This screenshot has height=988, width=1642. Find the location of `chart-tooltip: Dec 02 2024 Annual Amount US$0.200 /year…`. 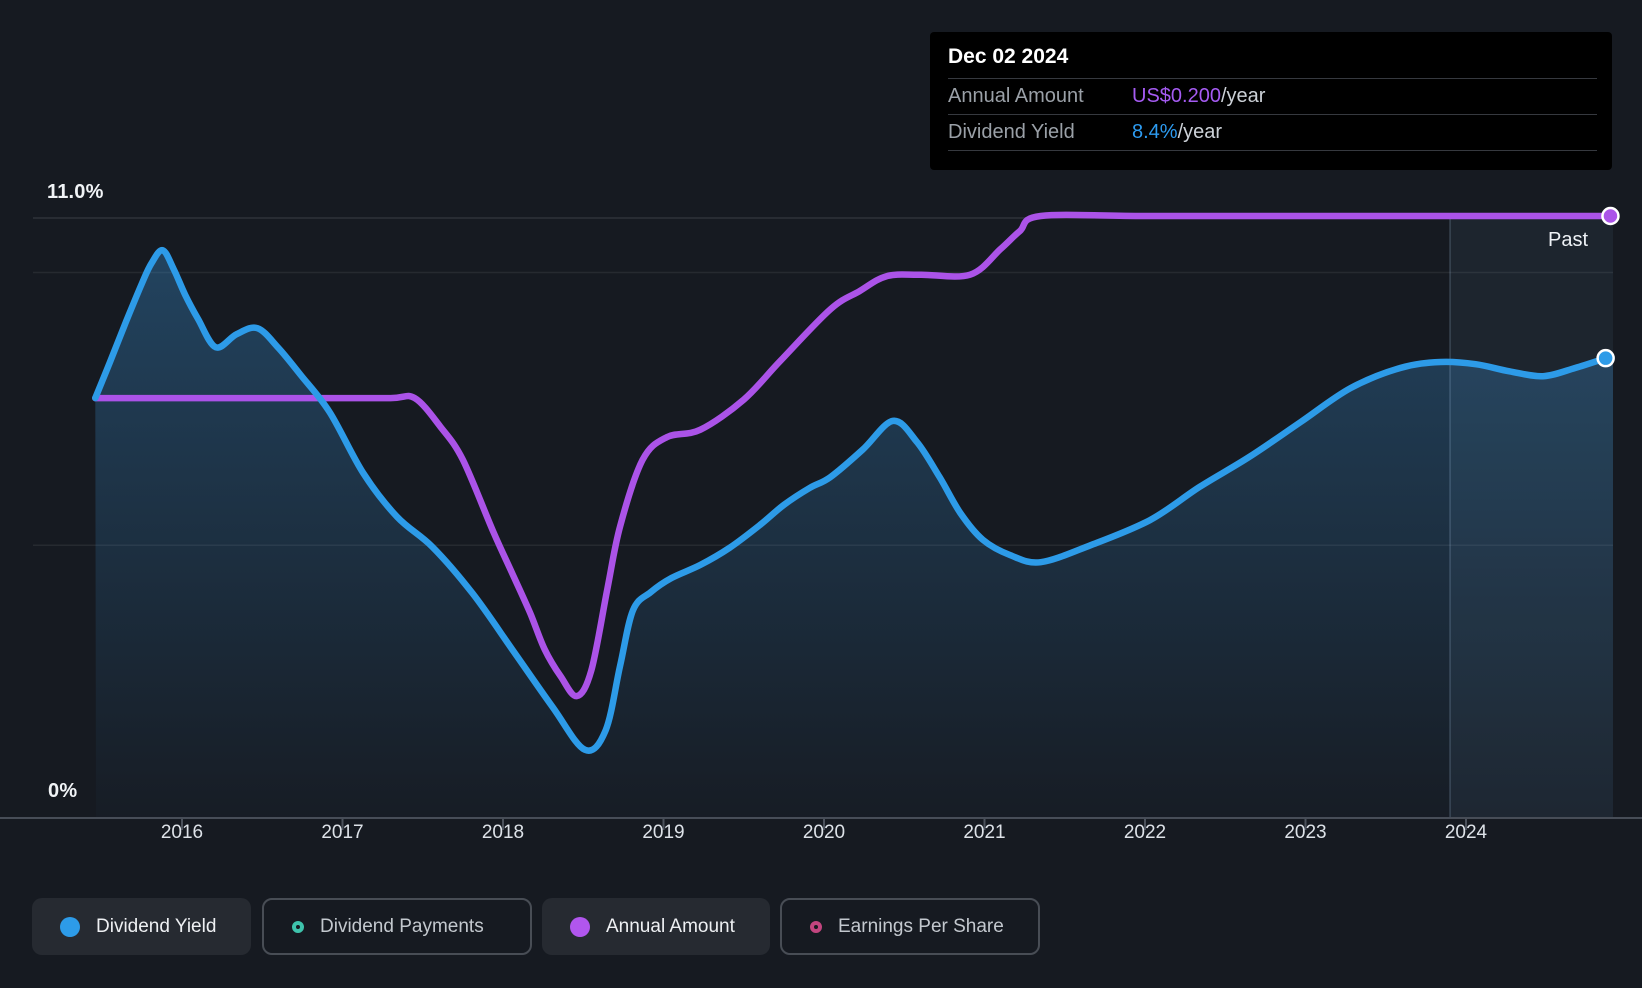

chart-tooltip: Dec 02 2024 Annual Amount US$0.200 /year… is located at coordinates (1271, 101).